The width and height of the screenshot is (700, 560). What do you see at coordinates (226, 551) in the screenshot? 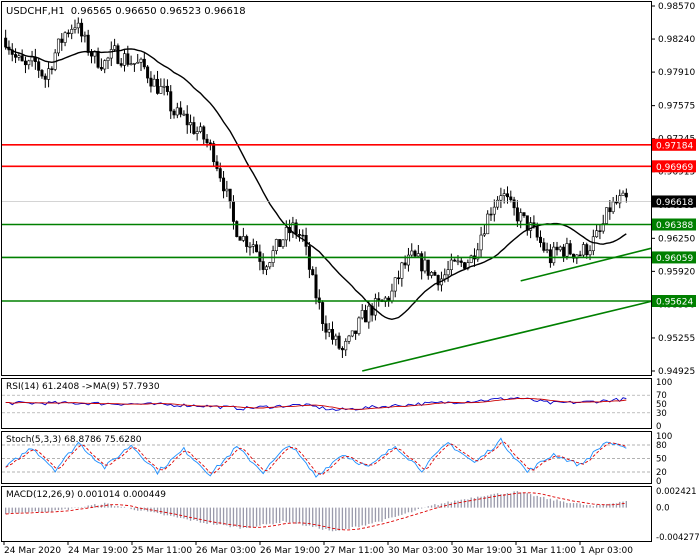
I see `time-tick-label: 26 Mar 03:00` at bounding box center [226, 551].